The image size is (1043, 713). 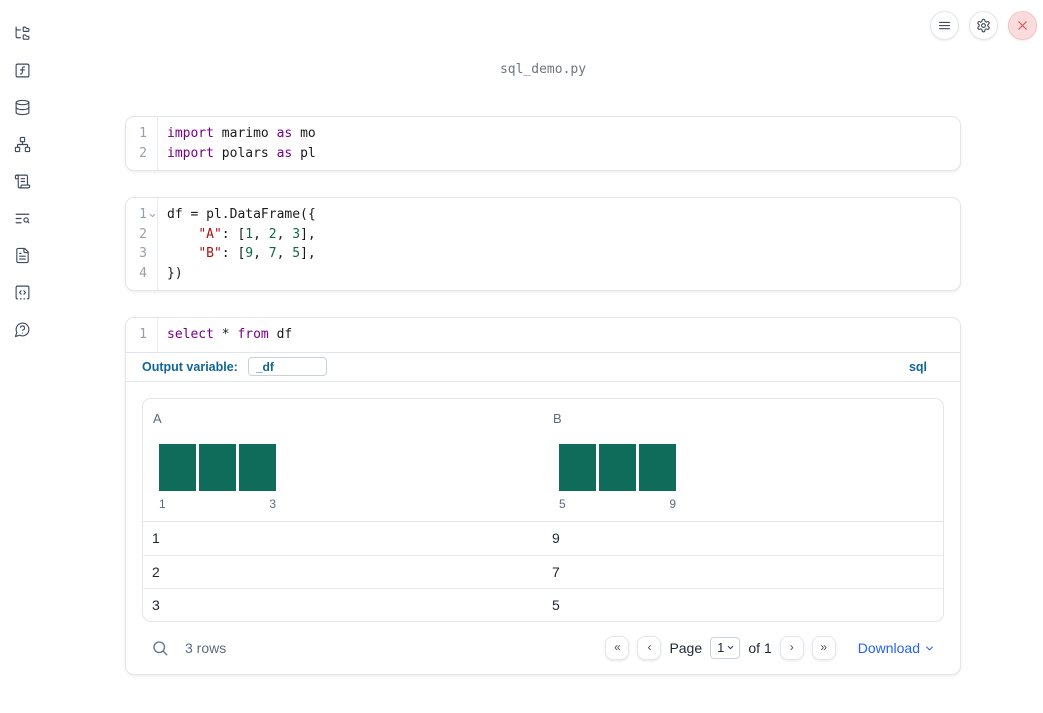 I want to click on code-square-icon, so click(x=22, y=292).